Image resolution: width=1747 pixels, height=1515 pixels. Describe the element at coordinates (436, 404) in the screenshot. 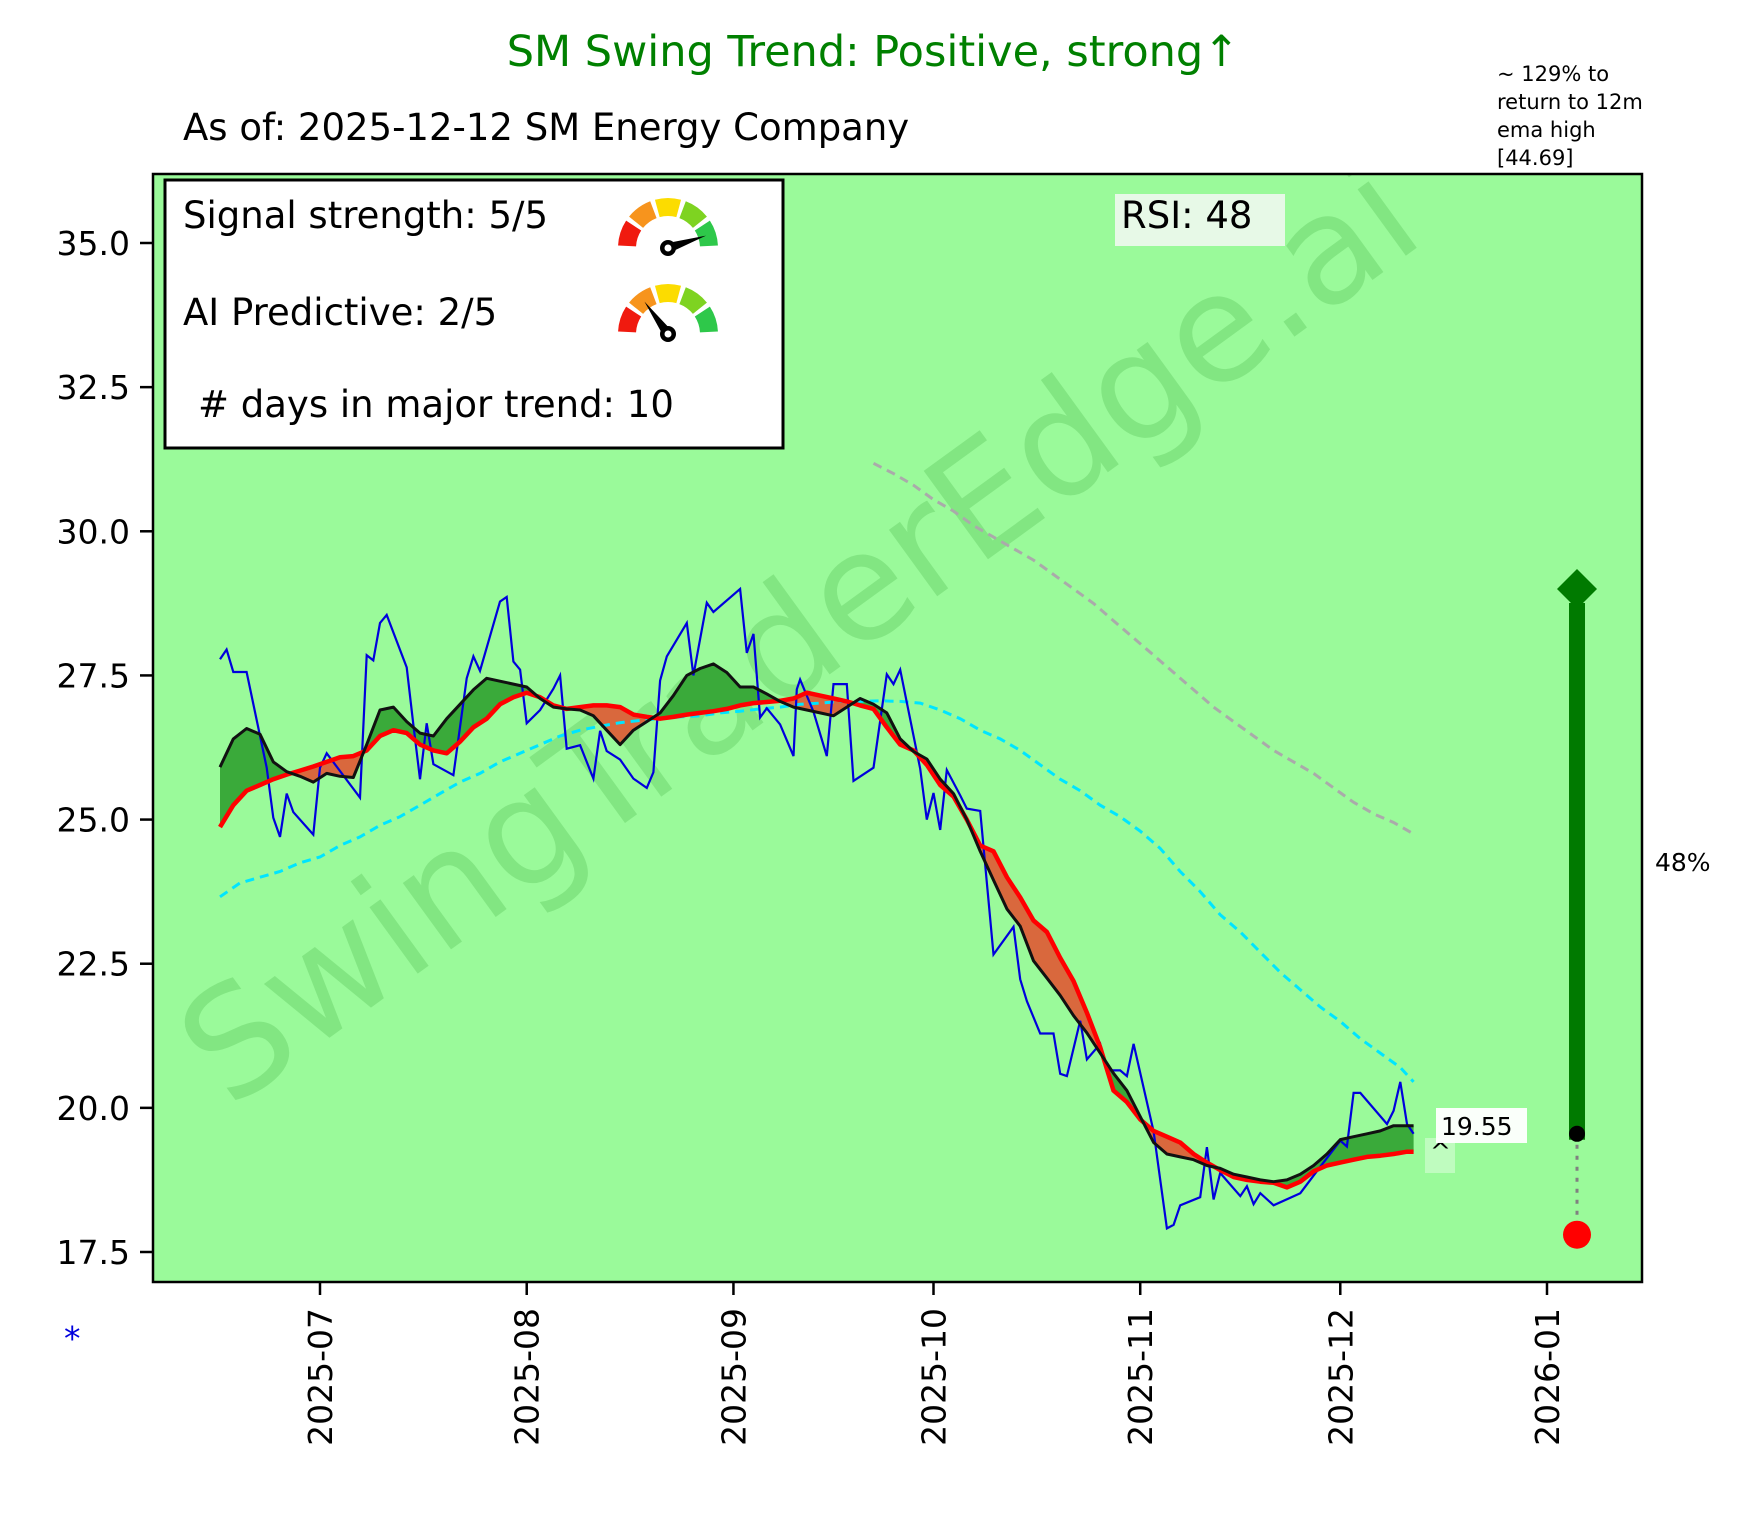

I see `days-in-trend-label: # days in major trend: 10` at that location.